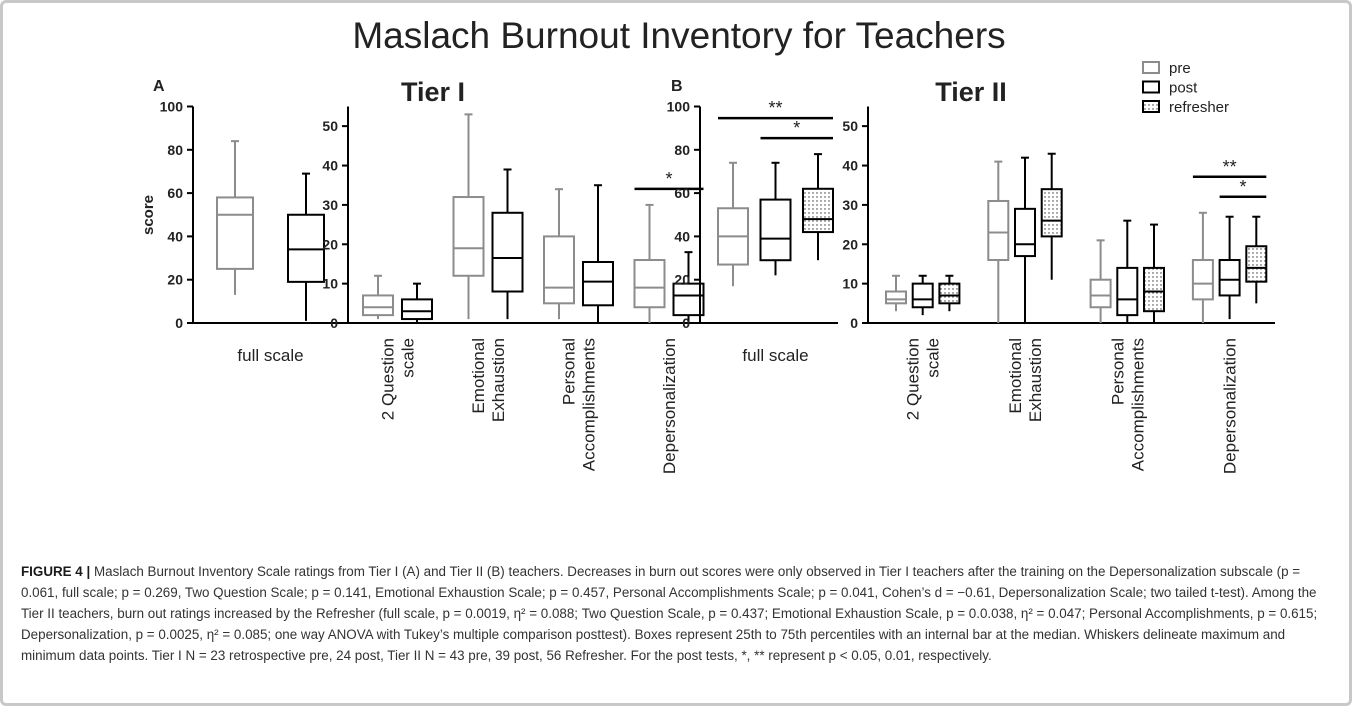 This screenshot has height=712, width=1358. I want to click on chart-title: Tier II, so click(971, 92).